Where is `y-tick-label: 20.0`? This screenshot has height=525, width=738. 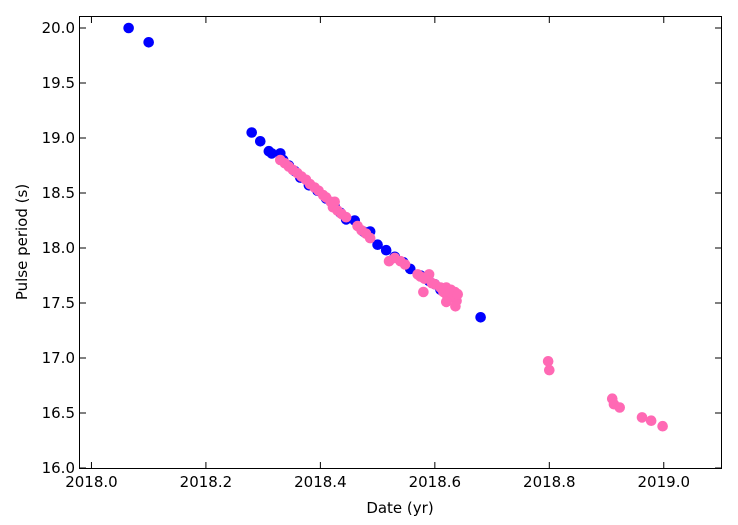 y-tick-label: 20.0 is located at coordinates (58, 28).